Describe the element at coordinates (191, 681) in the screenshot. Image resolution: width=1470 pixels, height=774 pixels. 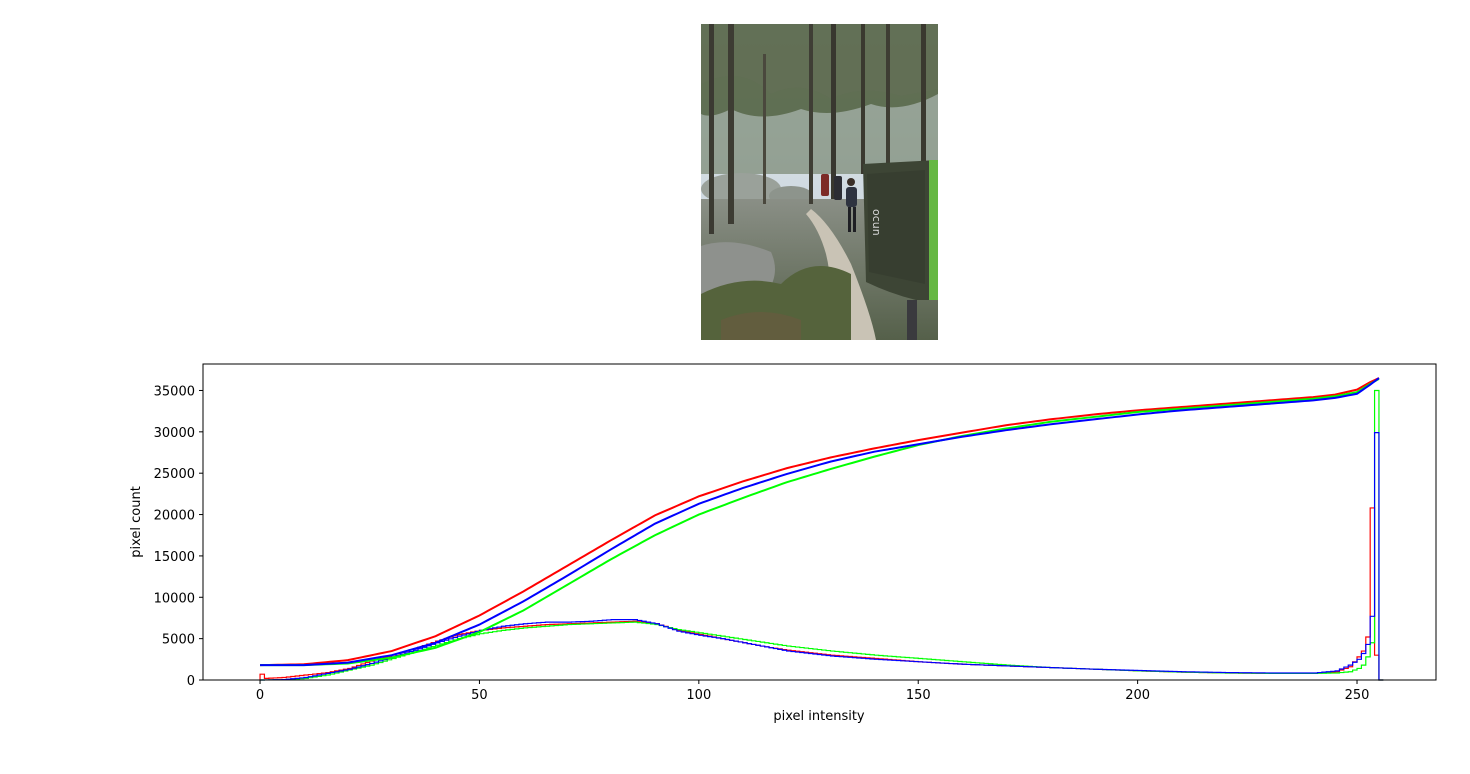
I see `y-tick-label: 0` at that location.